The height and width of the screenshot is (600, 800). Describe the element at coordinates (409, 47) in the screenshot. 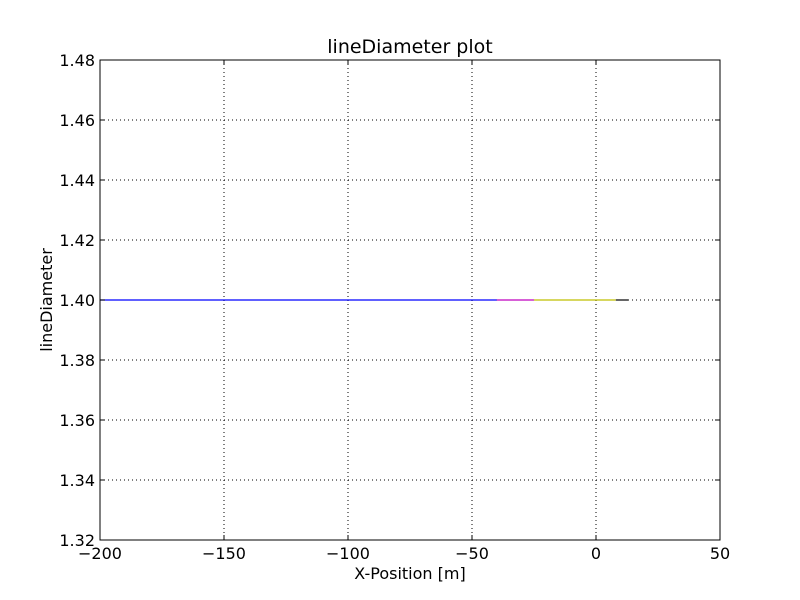

I see `chart-title: lineDiameter plot` at that location.